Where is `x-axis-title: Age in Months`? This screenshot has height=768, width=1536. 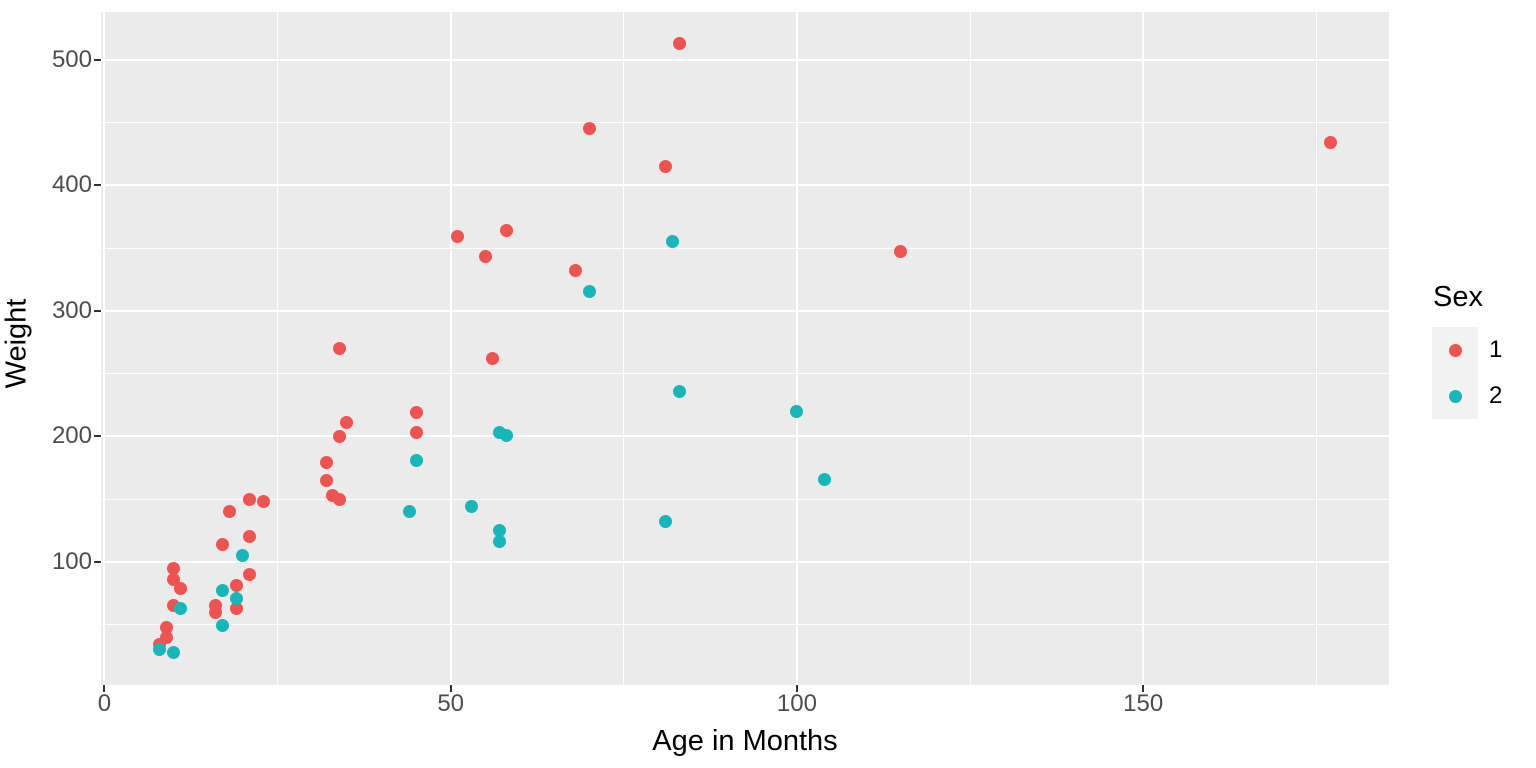
x-axis-title: Age in Months is located at coordinates (745, 741).